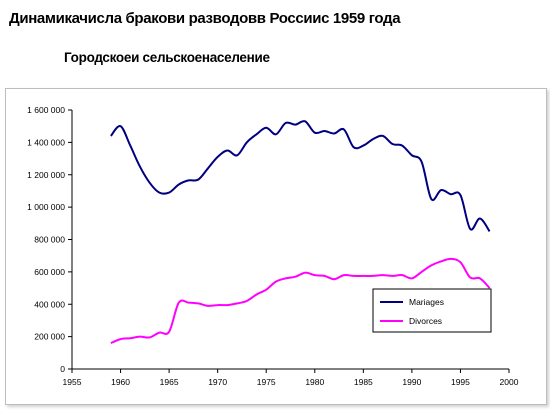 This screenshot has height=410, width=550. Describe the element at coordinates (460, 382) in the screenshot. I see `x-tick-label: 1995` at that location.